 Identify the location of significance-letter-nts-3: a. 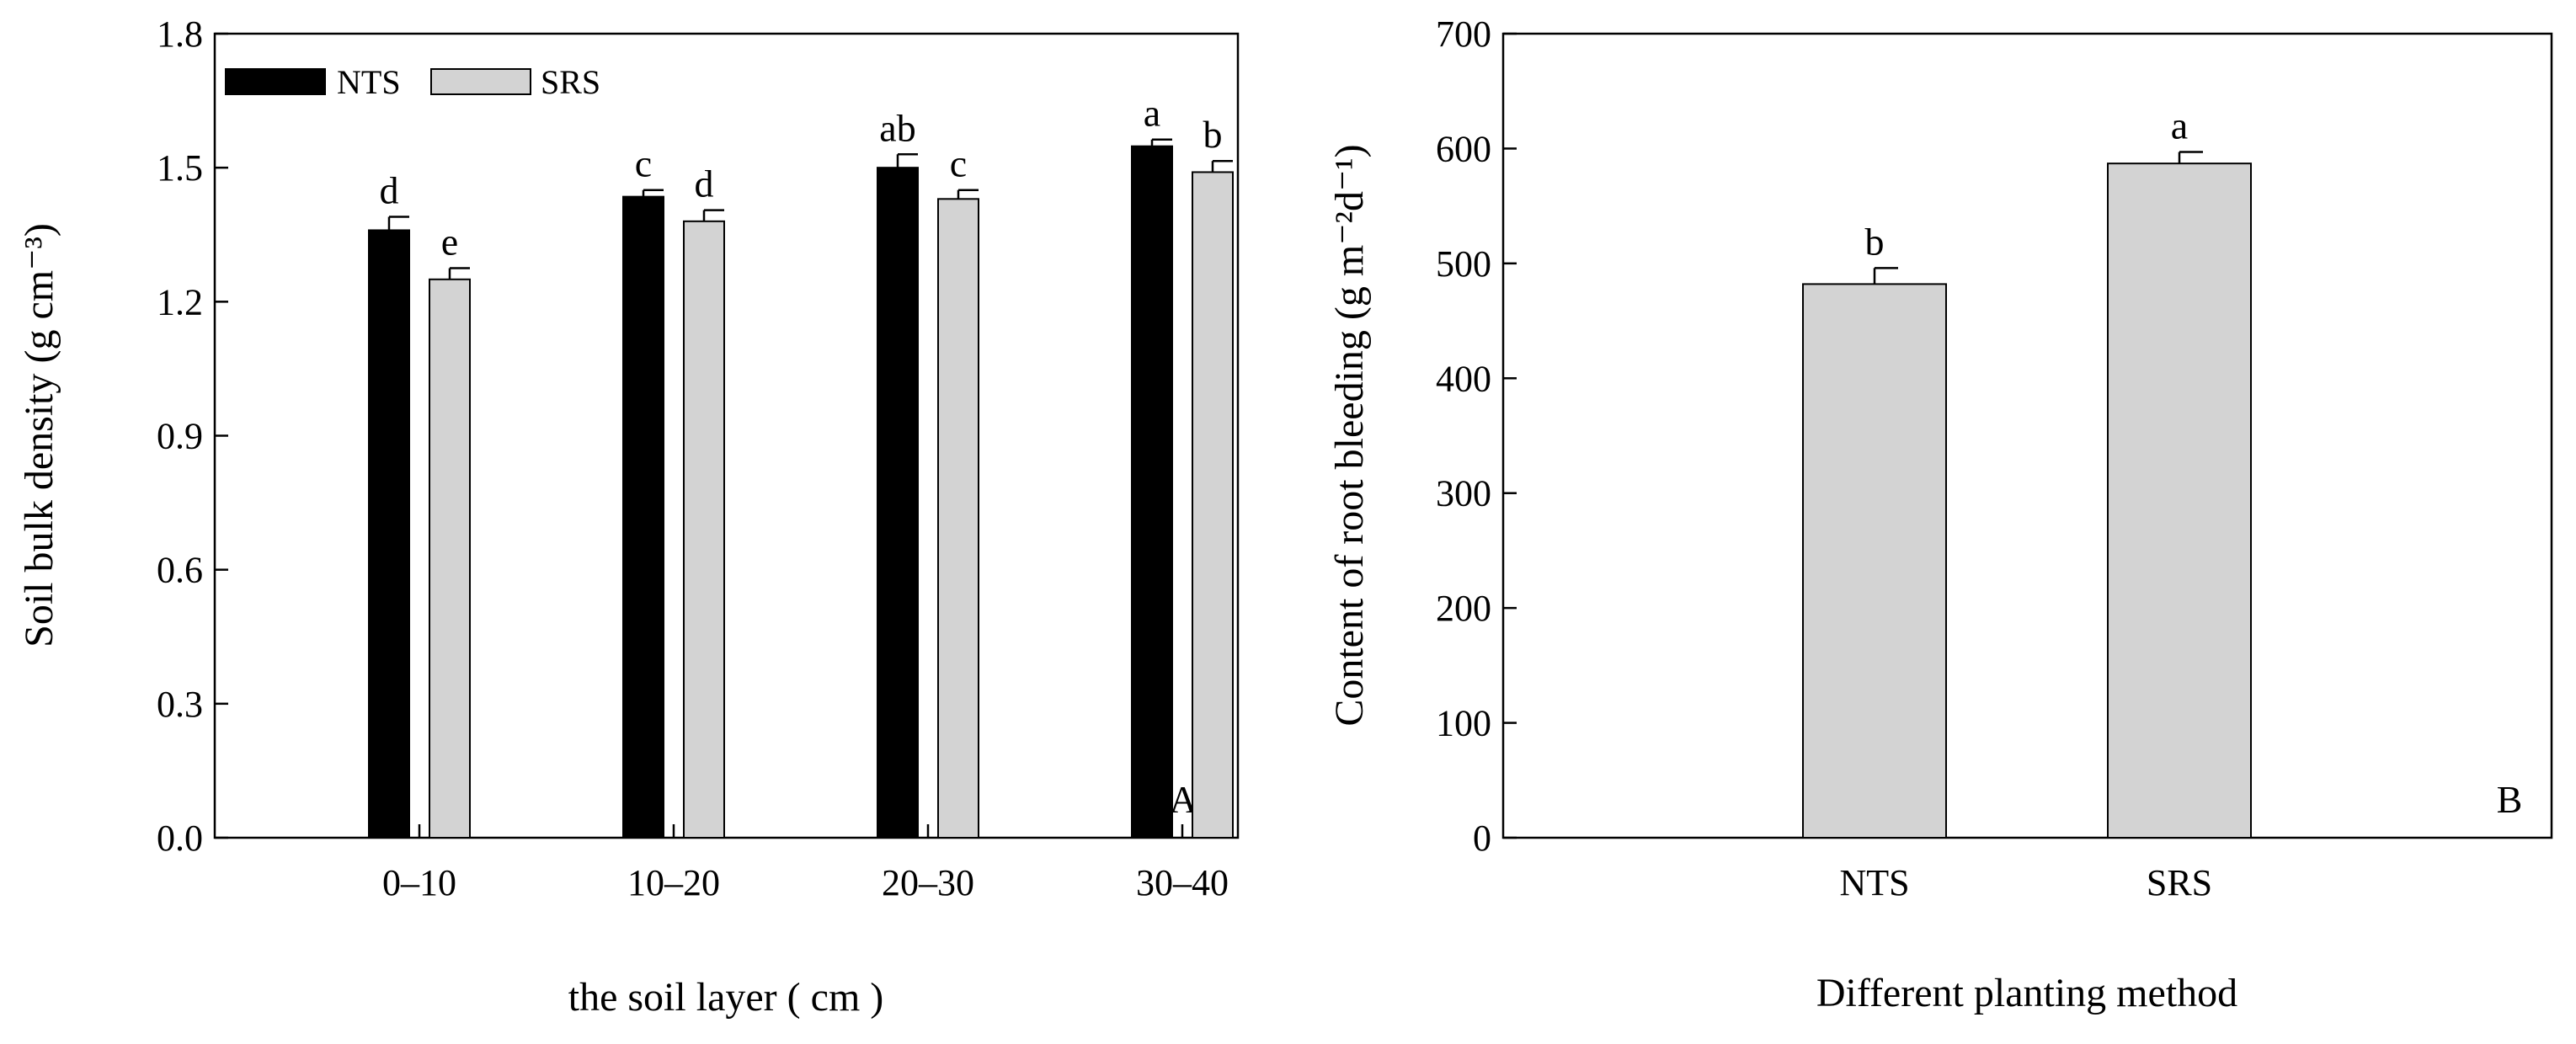
(1152, 113).